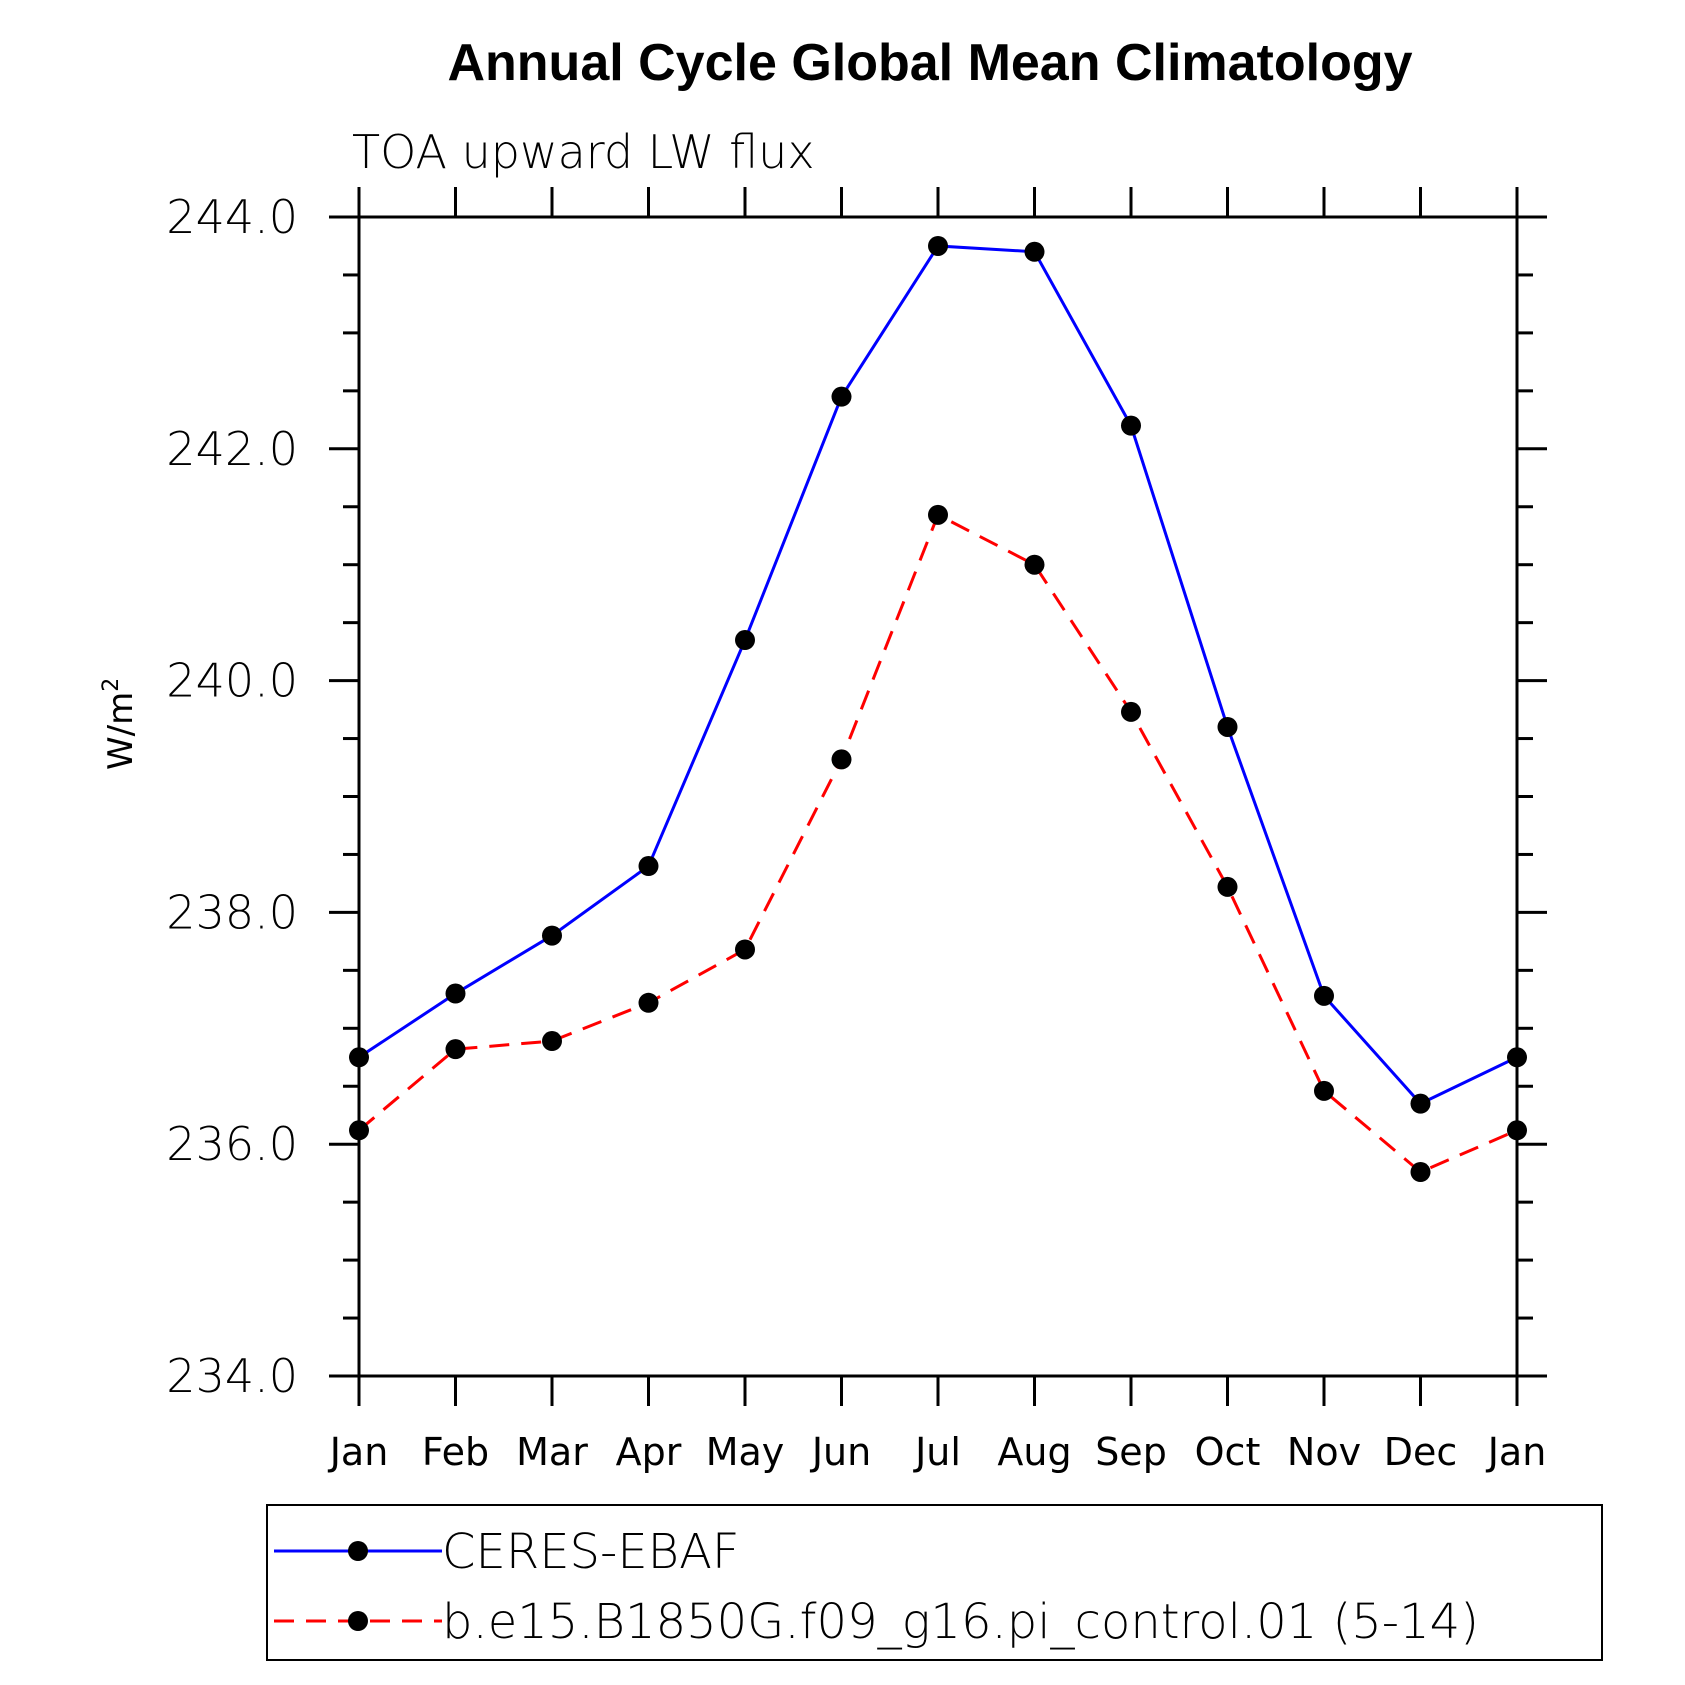 Image resolution: width=1685 pixels, height=1685 pixels. I want to click on x-tick-label: Oct, so click(1228, 1452).